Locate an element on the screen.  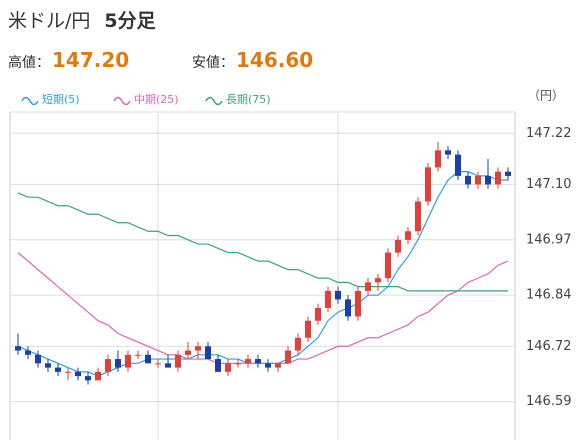
interval: 5分足 is located at coordinates (130, 21).